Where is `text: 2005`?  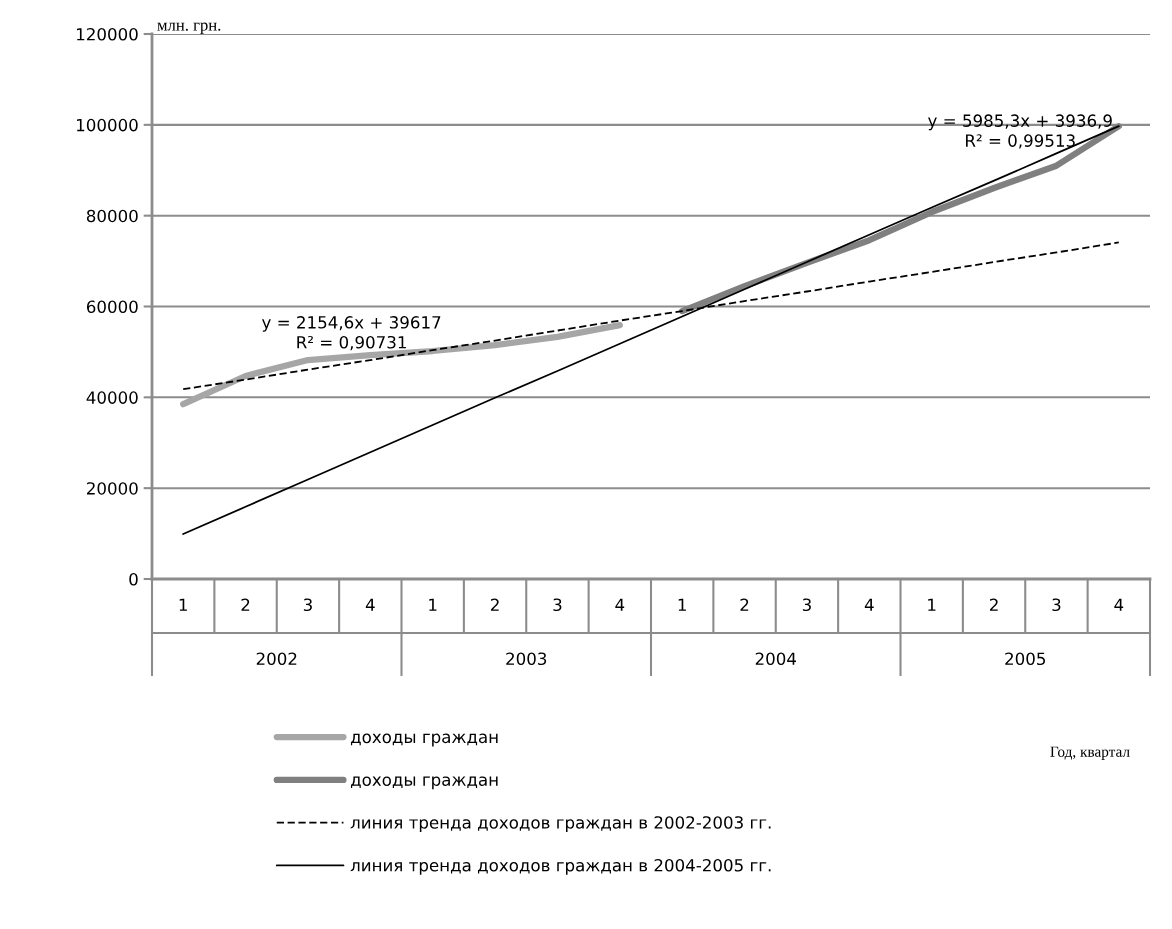
text: 2005 is located at coordinates (1025, 659).